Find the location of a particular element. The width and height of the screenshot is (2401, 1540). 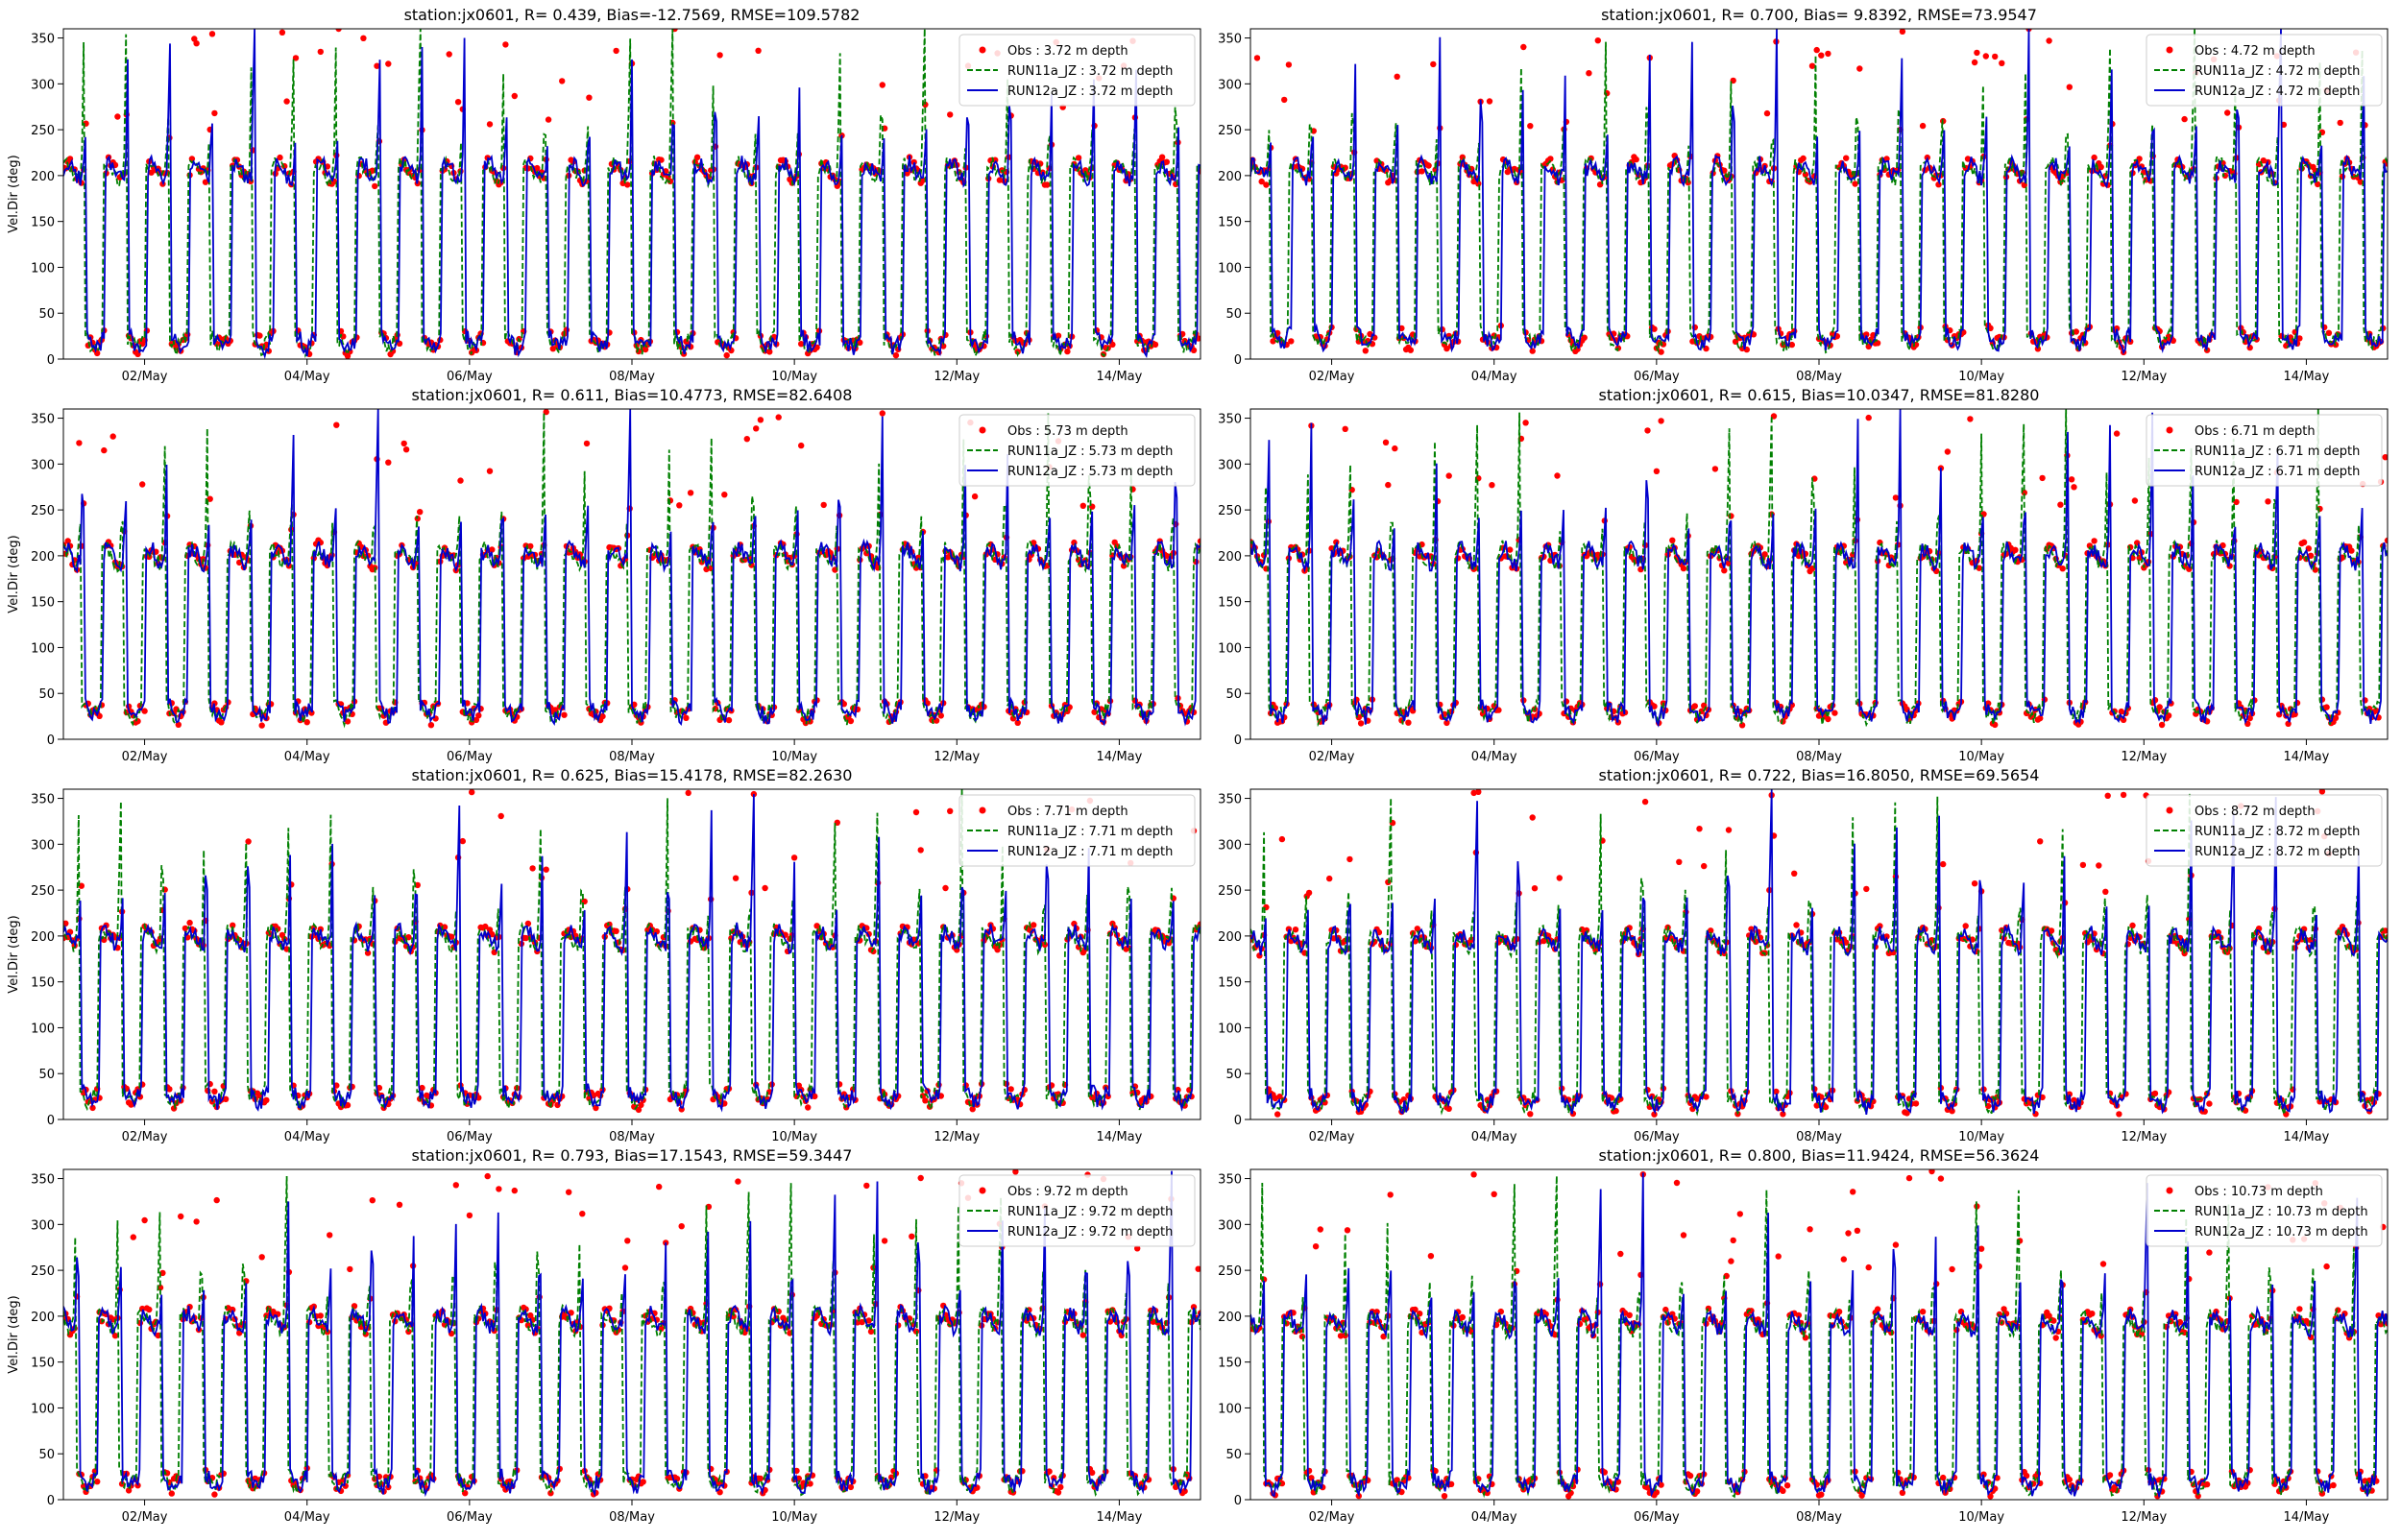

run11-line is located at coordinates (1819, 191).